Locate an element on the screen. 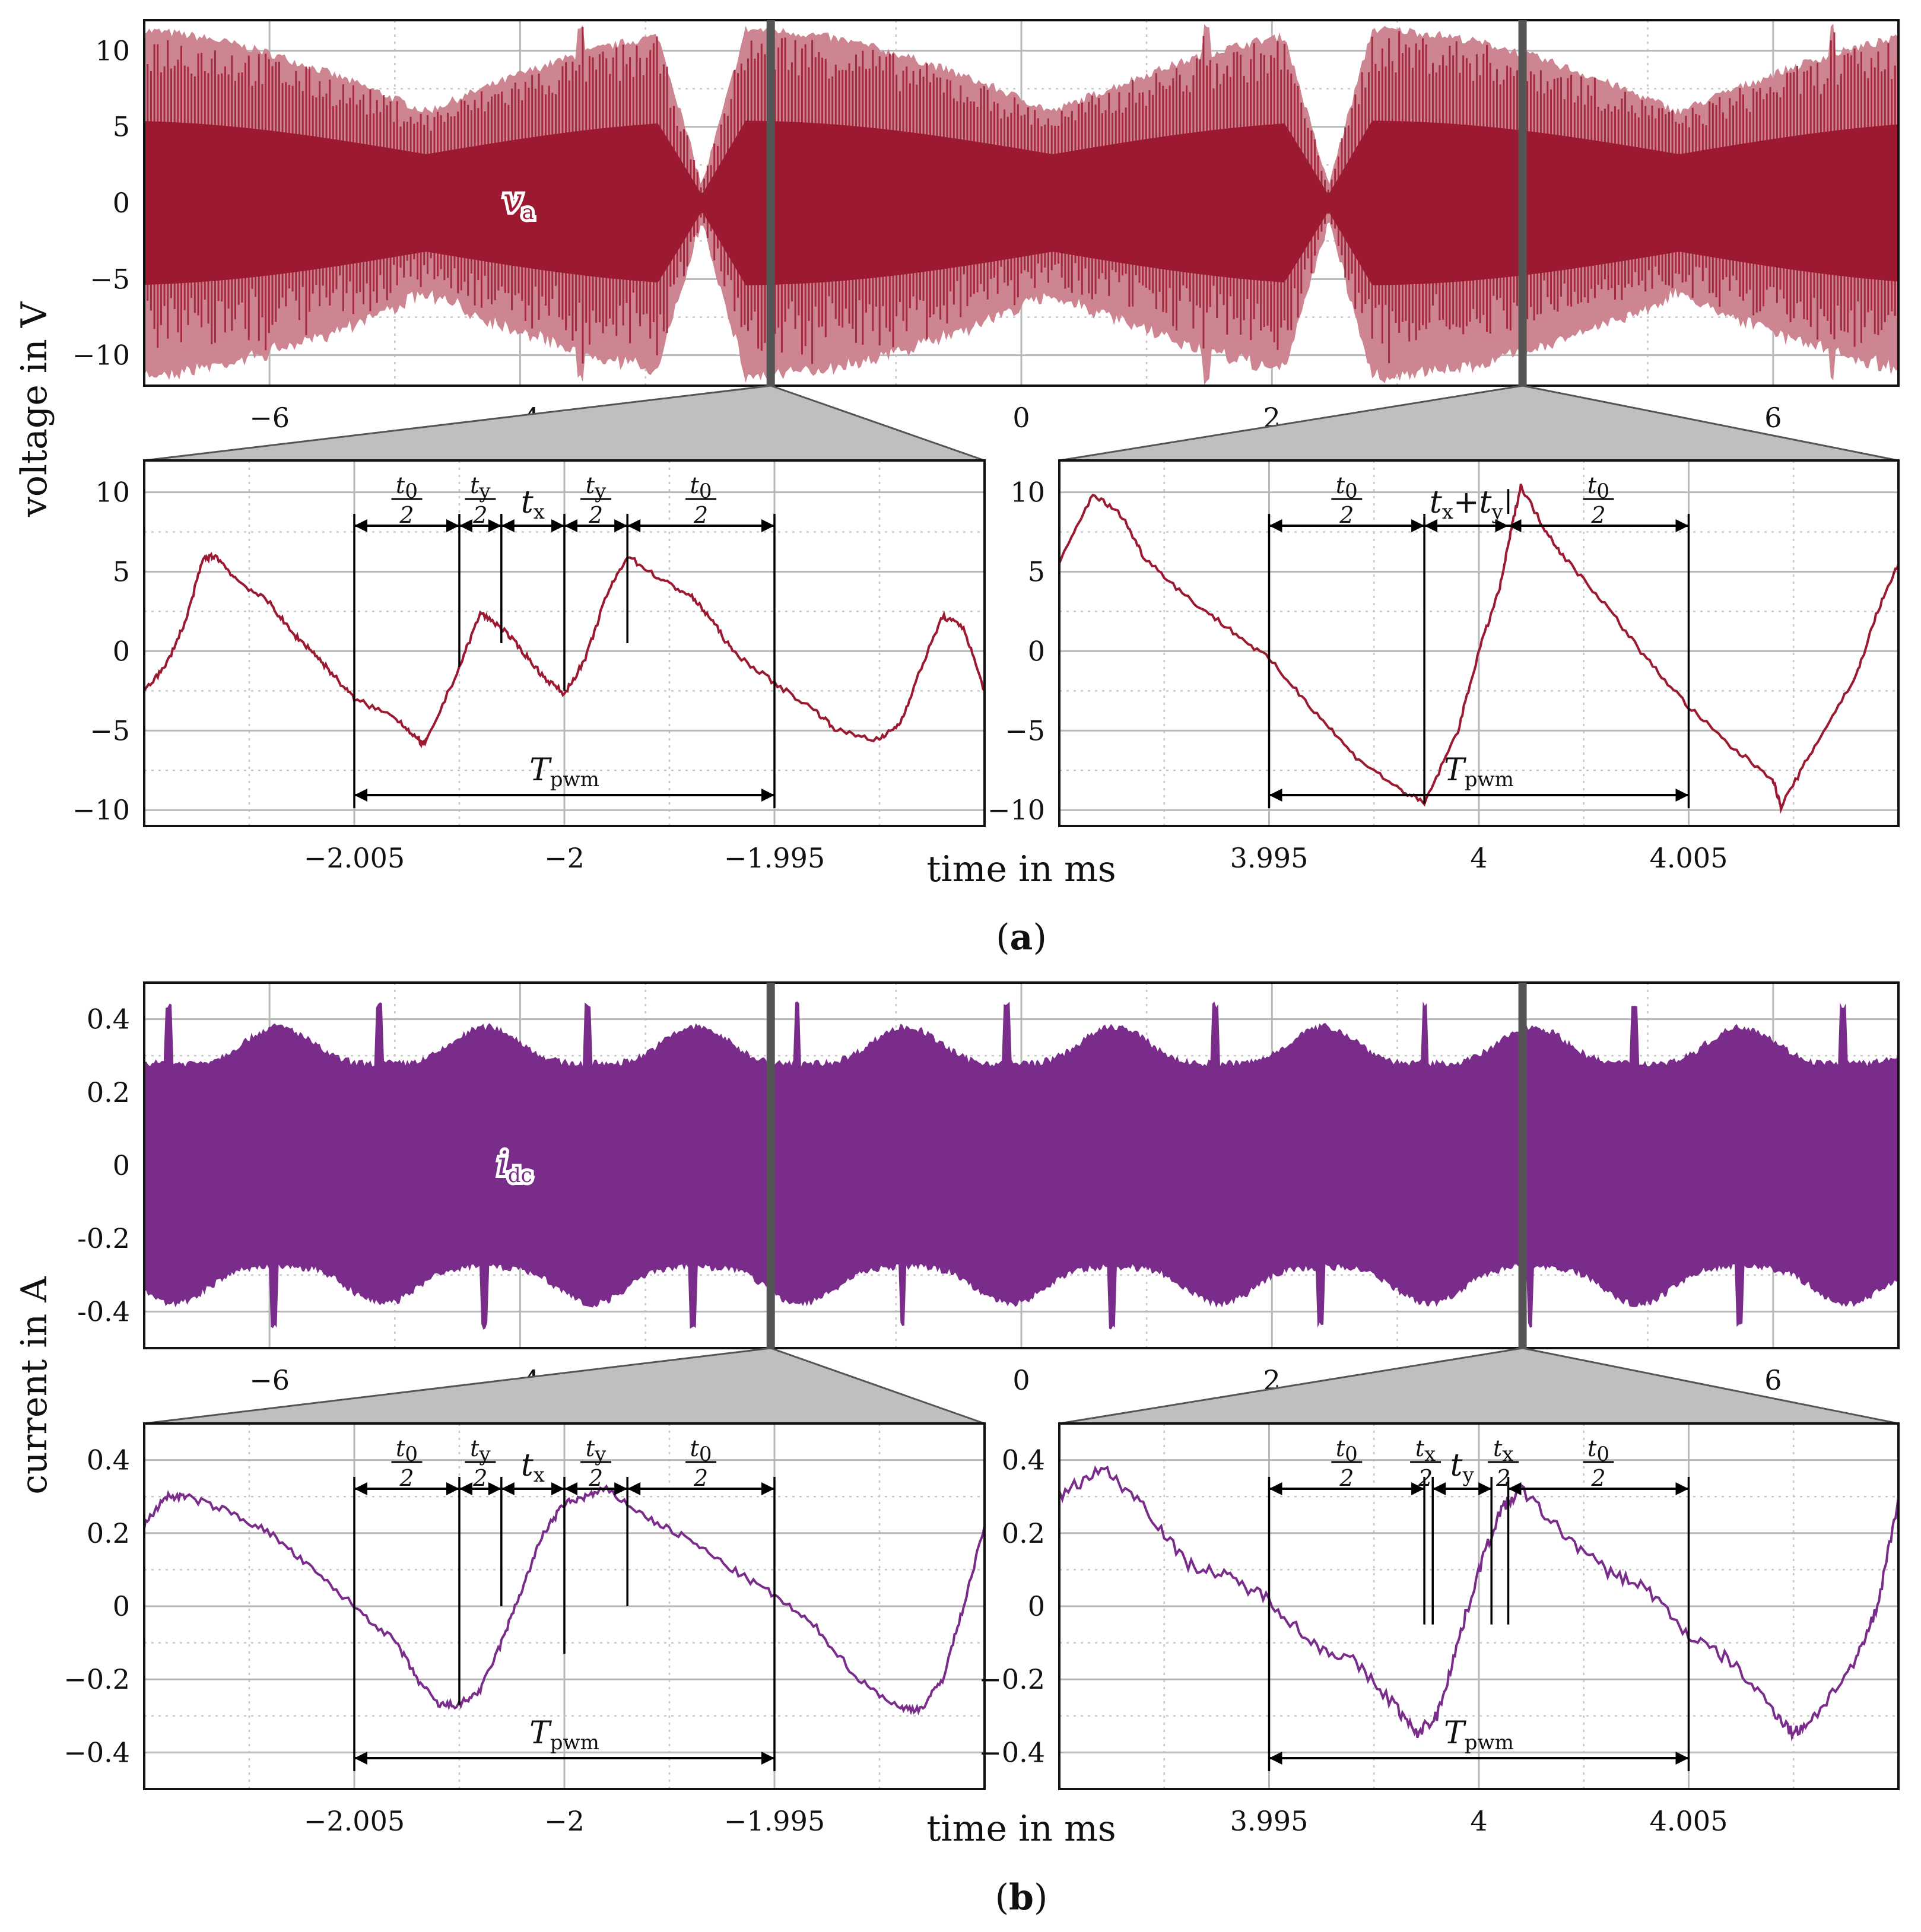 This screenshot has width=1921, height=1932. x-tick-label: −6 is located at coordinates (269, 418).